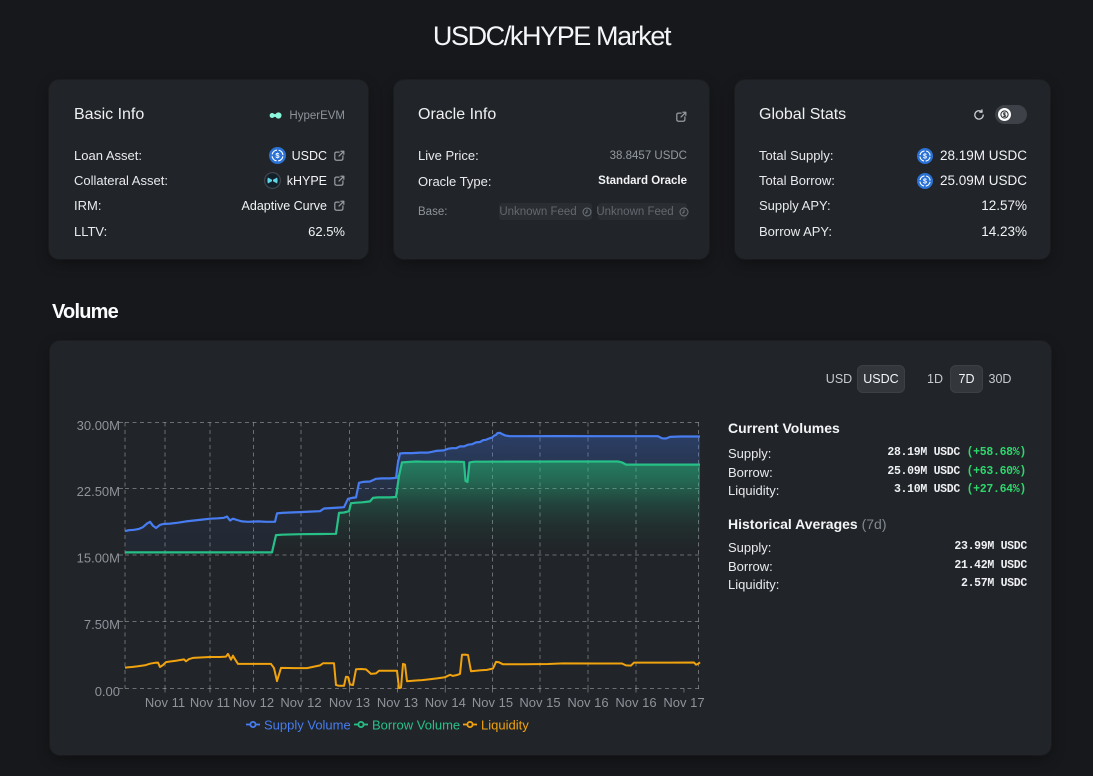 Image resolution: width=1093 pixels, height=776 pixels. I want to click on svg-text: 7.50M, so click(102, 624).